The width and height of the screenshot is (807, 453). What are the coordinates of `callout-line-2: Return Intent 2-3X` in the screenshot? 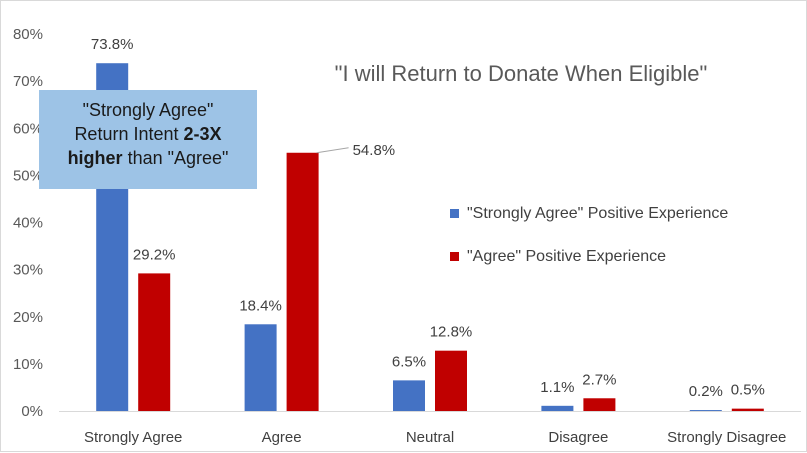 It's located at (148, 134).